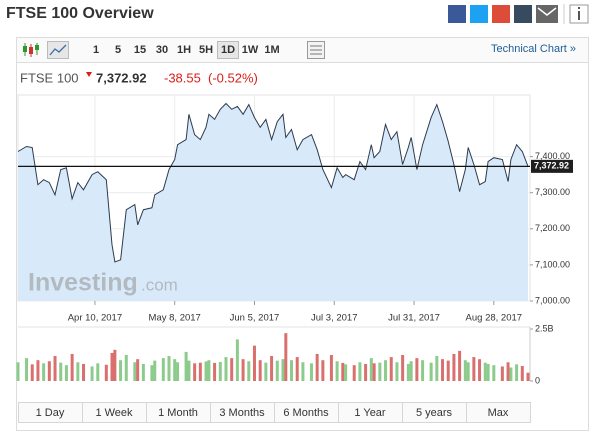 This screenshot has height=438, width=596. What do you see at coordinates (306, 413) in the screenshot?
I see `range-button-label: 6 Months` at bounding box center [306, 413].